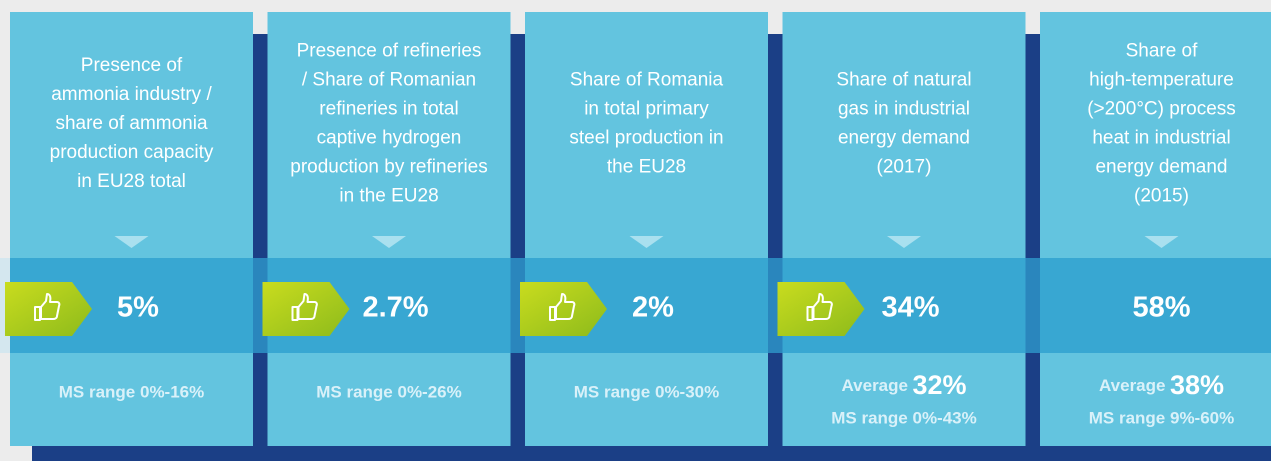 This screenshot has height=461, width=1271. What do you see at coordinates (1161, 80) in the screenshot?
I see `card-description: high-temperature` at bounding box center [1161, 80].